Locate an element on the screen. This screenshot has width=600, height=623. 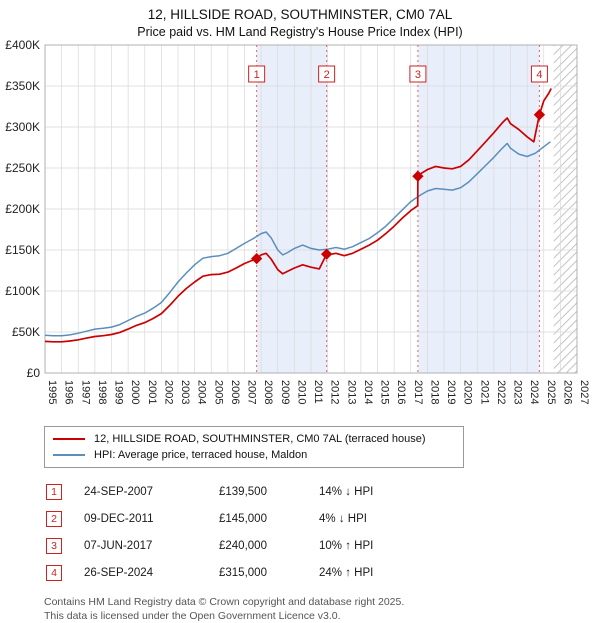
svg-text: £0 is located at coordinates (34, 373).